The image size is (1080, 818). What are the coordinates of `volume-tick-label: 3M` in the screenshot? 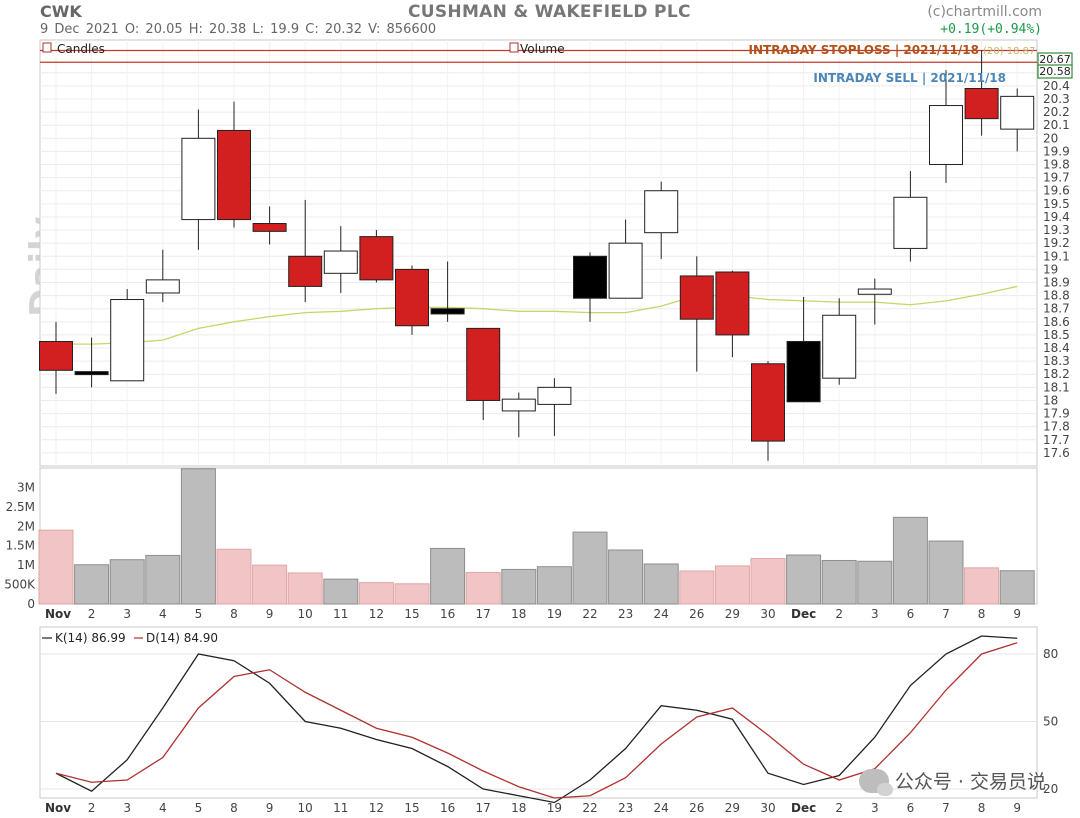 It's located at (26, 487).